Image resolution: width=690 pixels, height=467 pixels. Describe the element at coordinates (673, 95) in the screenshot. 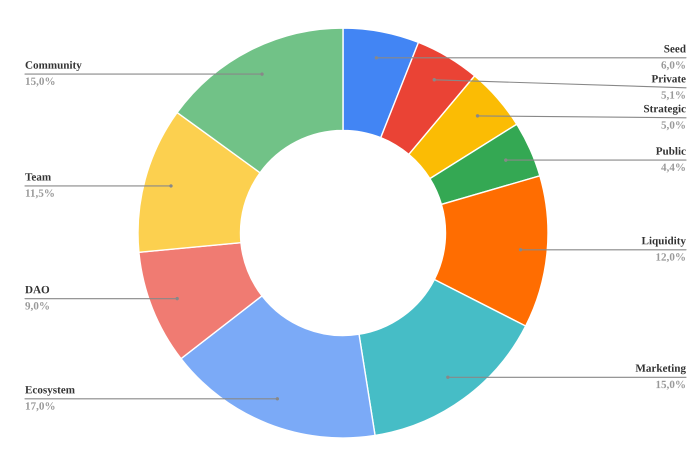

I see `data-label: 5,1%` at that location.